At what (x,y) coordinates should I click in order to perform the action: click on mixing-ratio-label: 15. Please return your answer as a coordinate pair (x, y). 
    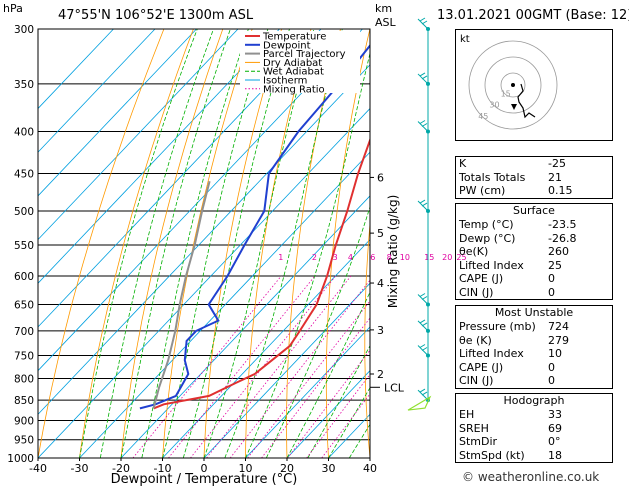
    Looking at the image, I should click on (429, 257).